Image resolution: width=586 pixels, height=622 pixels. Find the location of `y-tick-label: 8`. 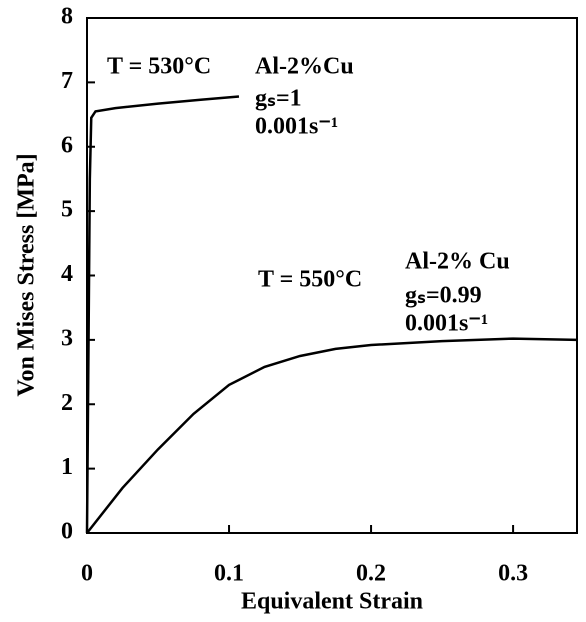

y-tick-label: 8 is located at coordinates (67, 17).